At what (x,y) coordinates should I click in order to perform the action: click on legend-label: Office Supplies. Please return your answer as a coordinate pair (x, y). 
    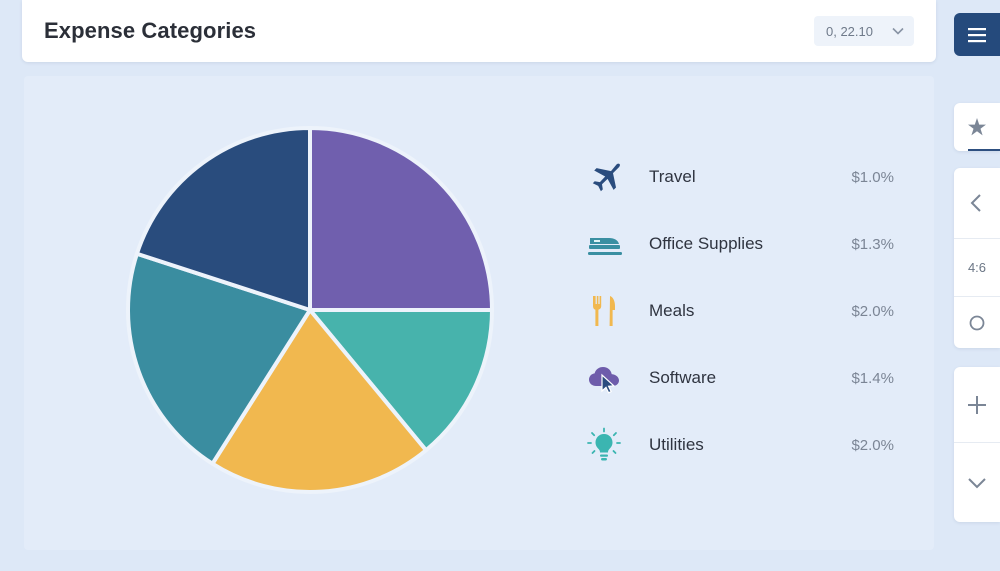
    Looking at the image, I should click on (706, 243).